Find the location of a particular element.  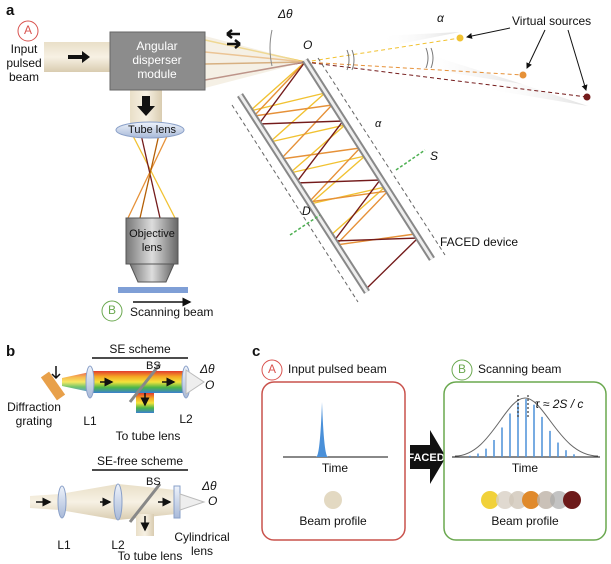

device-label: FACED device is located at coordinates (479, 242).